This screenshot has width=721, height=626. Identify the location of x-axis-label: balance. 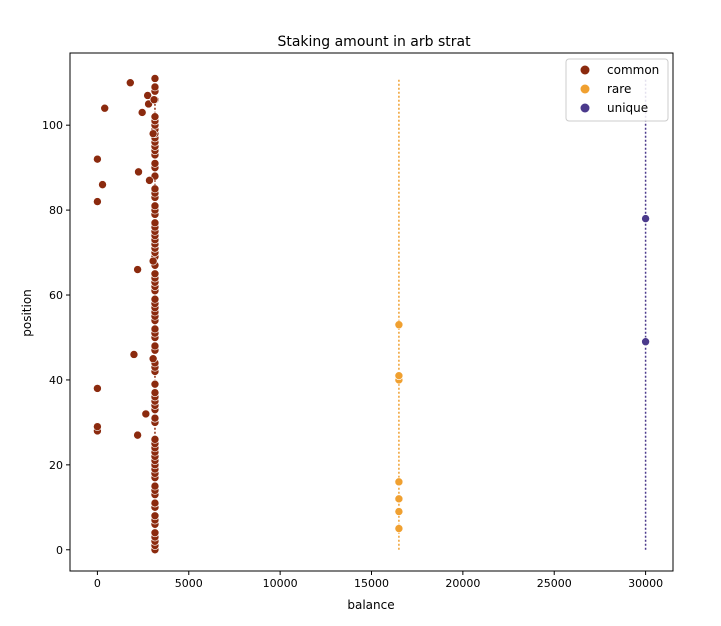
(370, 605).